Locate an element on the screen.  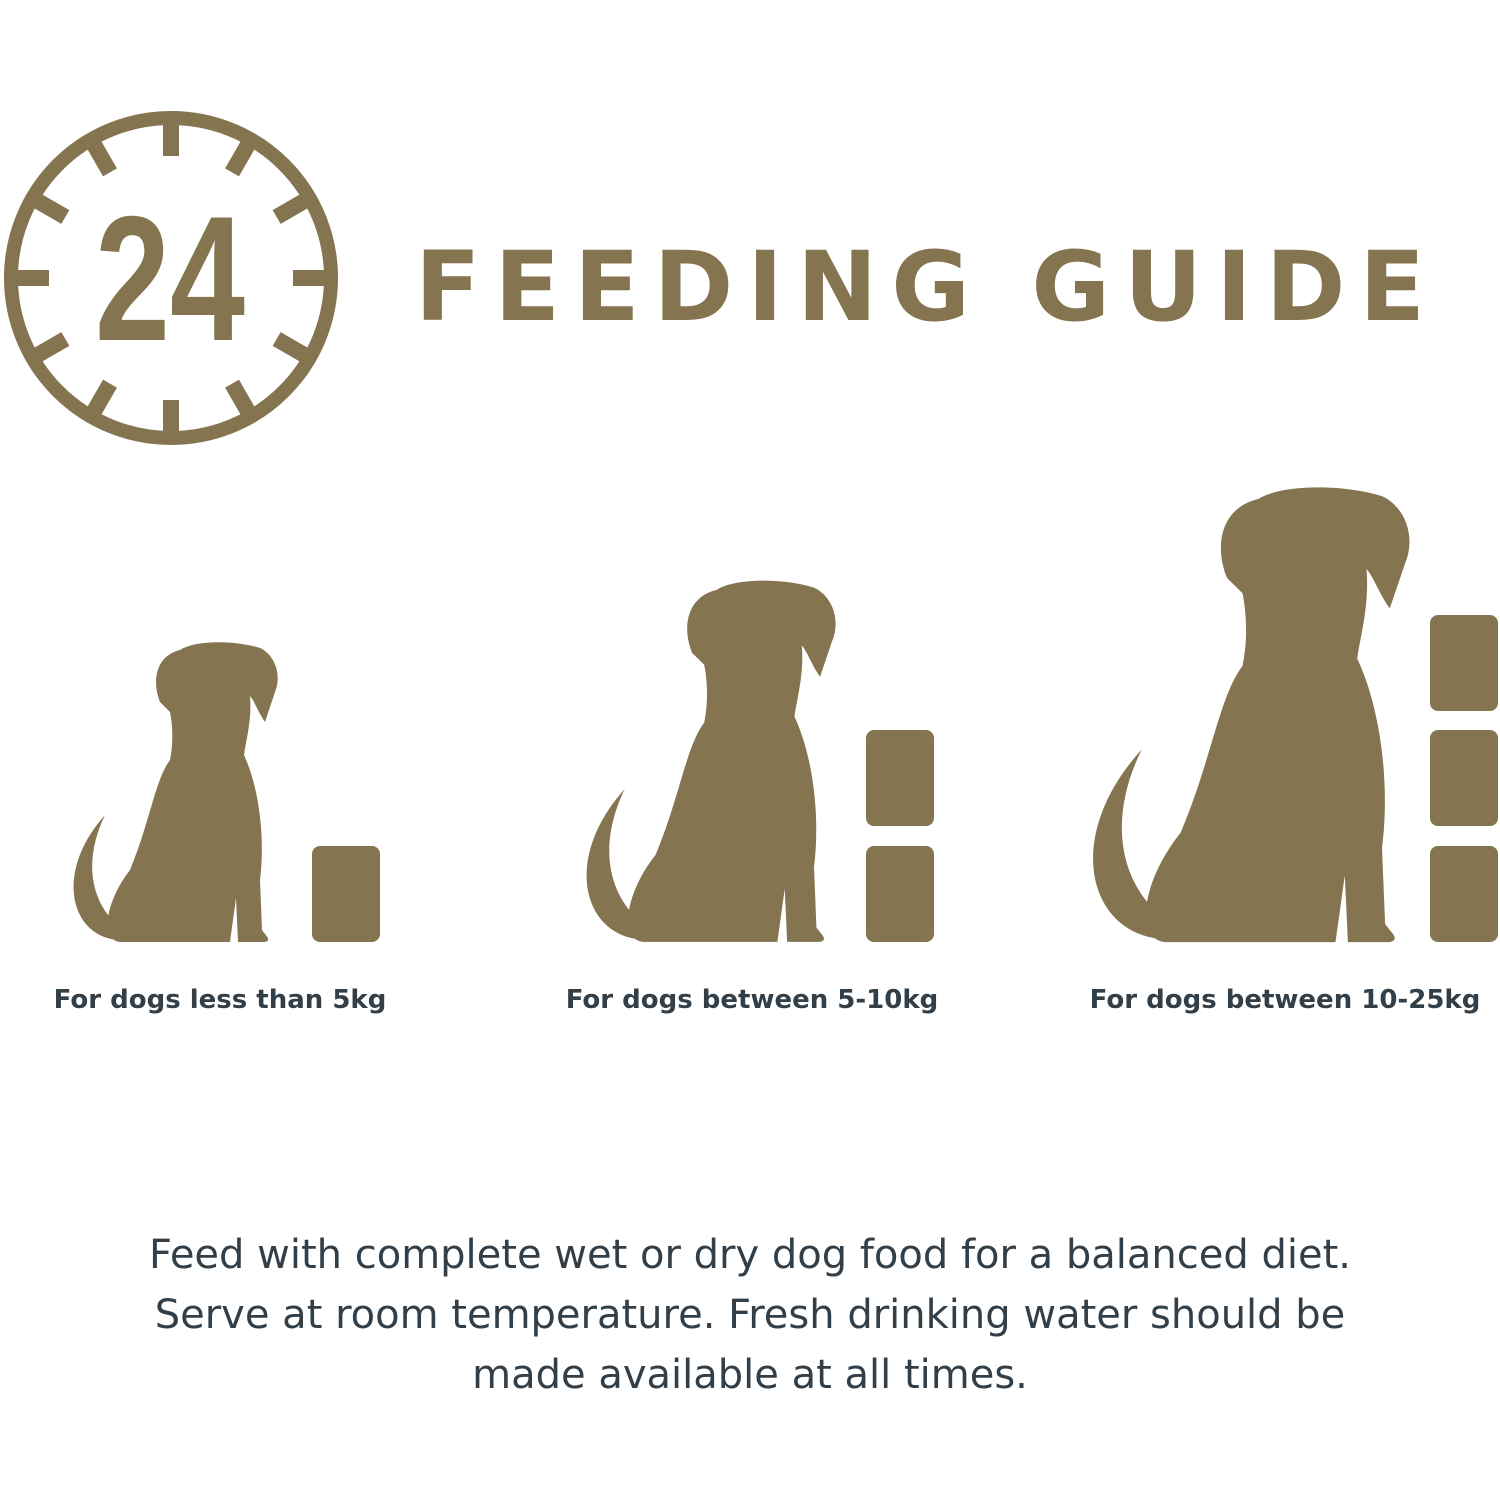
page-title: FEEDING GUIDE is located at coordinates (920, 287).